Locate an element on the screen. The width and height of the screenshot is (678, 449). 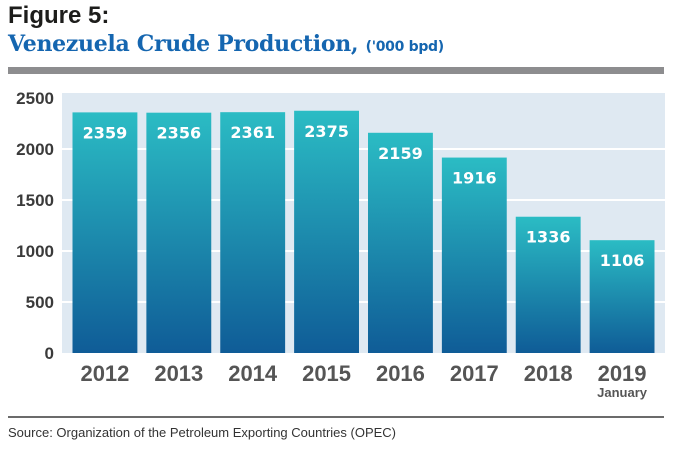
bar-2015 is located at coordinates (326, 231).